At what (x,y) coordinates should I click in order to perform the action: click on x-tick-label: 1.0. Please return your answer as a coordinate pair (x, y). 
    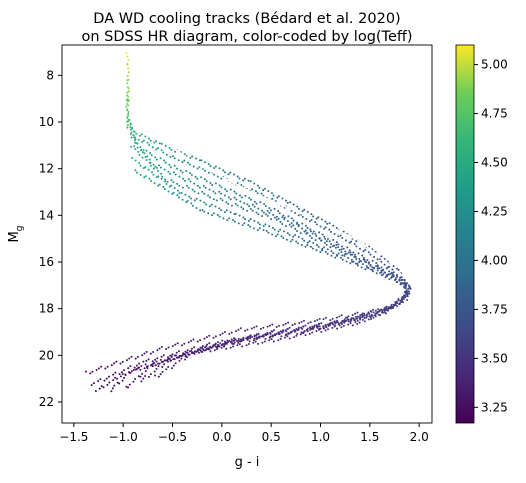
    Looking at the image, I should click on (320, 437).